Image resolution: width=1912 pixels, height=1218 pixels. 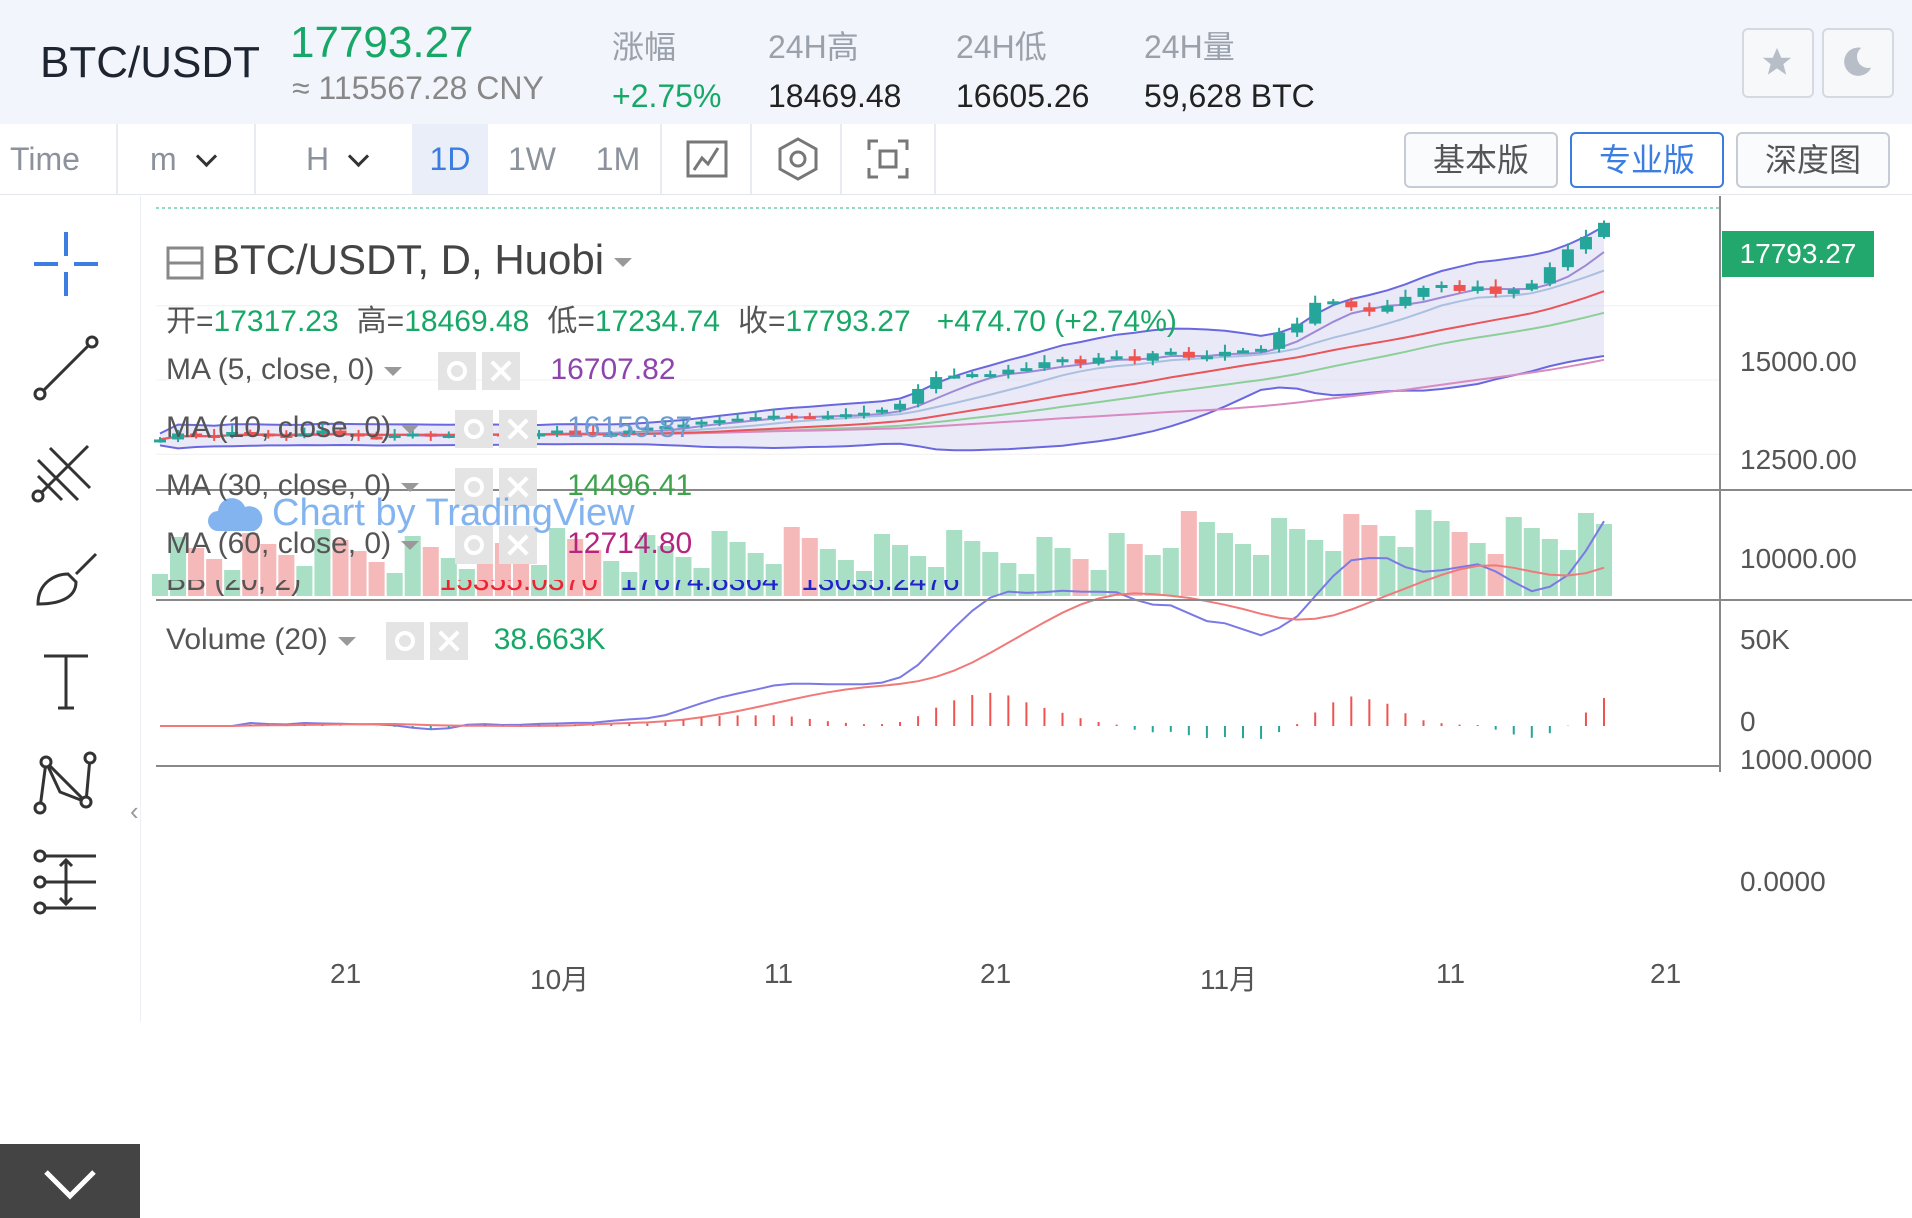 I want to click on macd-pane, so click(x=882, y=629).